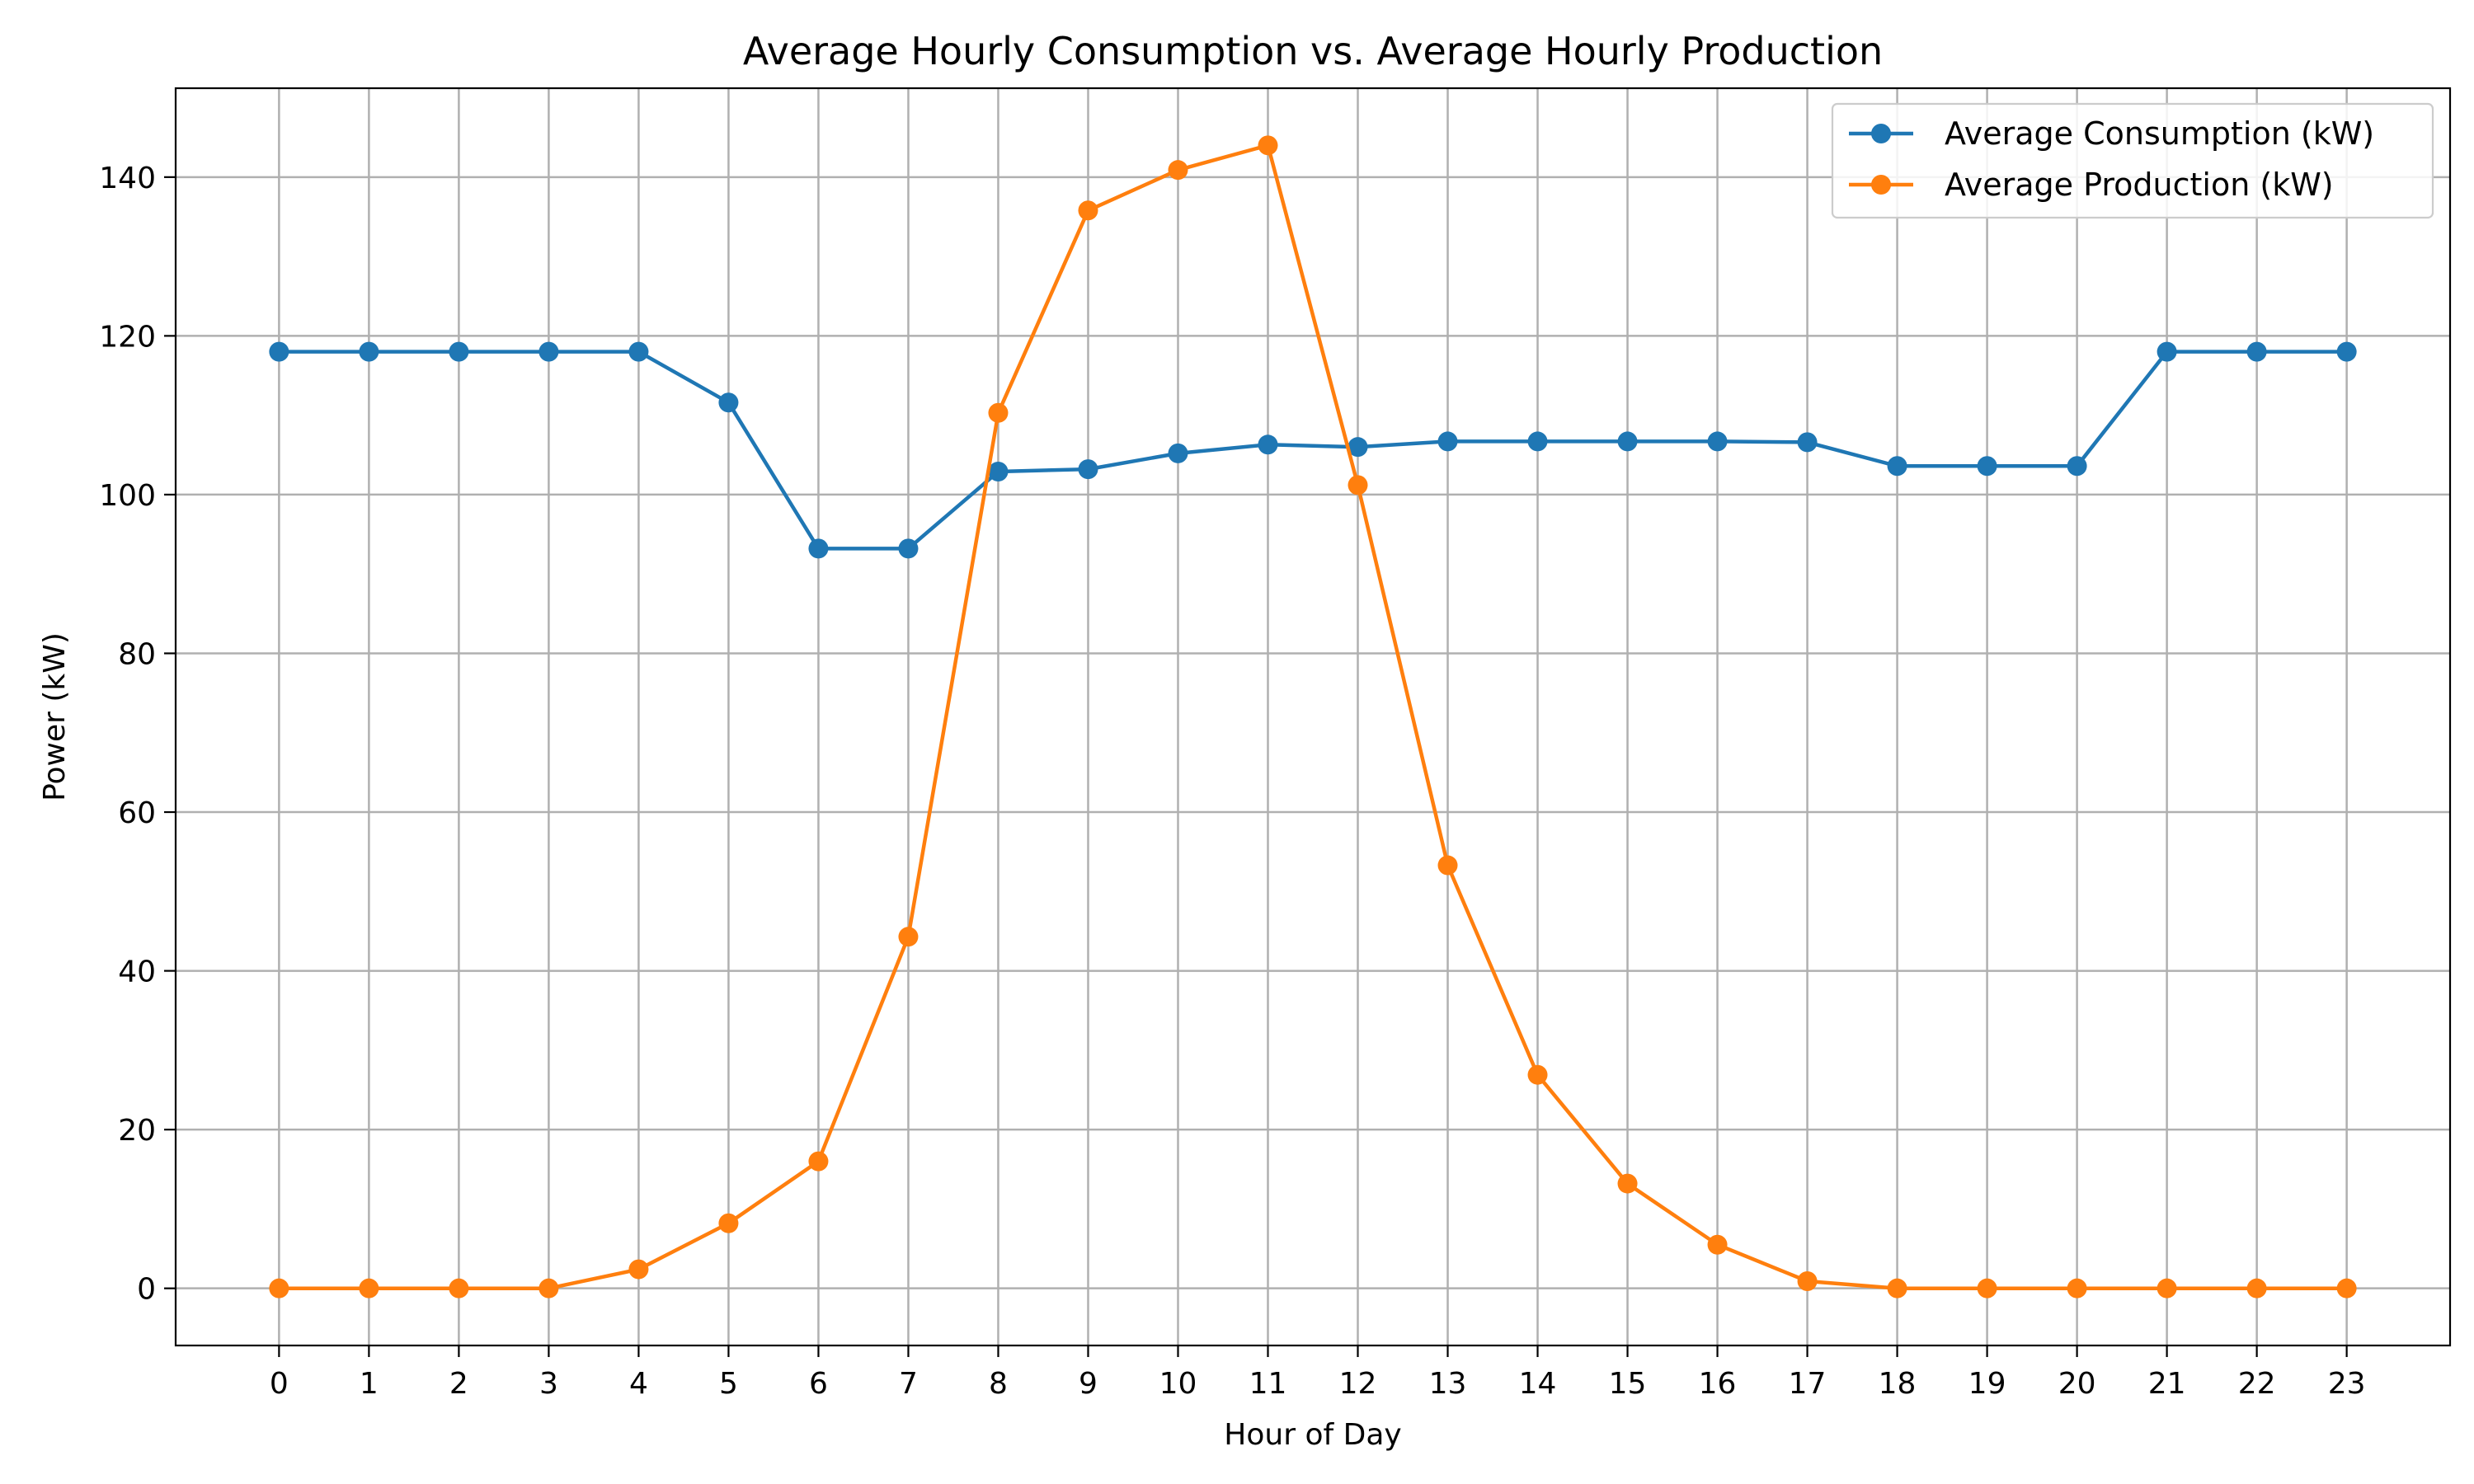 This screenshot has width=2474, height=1484. Describe the element at coordinates (1628, 1384) in the screenshot. I see `x-tick-label: 15` at that location.